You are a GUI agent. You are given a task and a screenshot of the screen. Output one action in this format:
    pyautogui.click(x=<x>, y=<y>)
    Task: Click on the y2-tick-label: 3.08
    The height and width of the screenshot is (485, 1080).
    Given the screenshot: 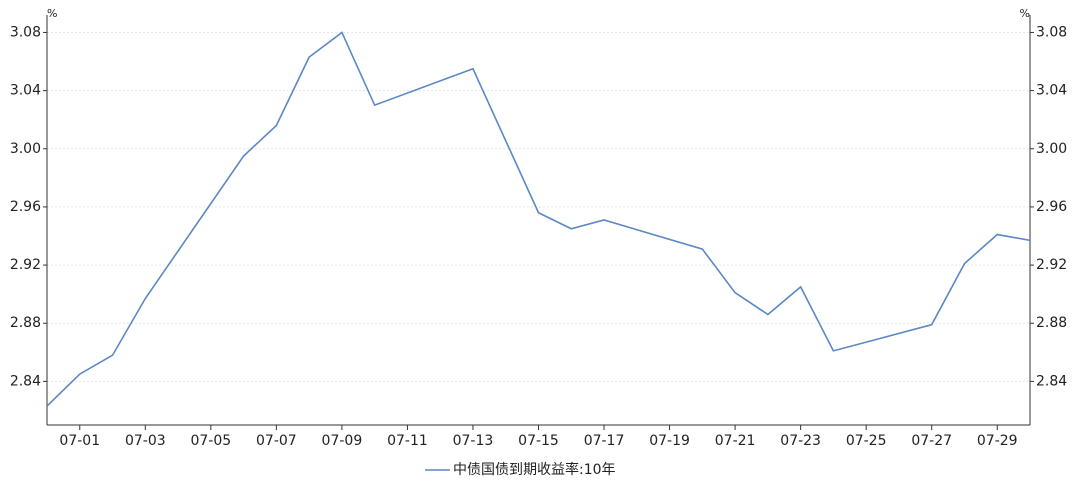 What is the action you would take?
    pyautogui.click(x=1051, y=32)
    